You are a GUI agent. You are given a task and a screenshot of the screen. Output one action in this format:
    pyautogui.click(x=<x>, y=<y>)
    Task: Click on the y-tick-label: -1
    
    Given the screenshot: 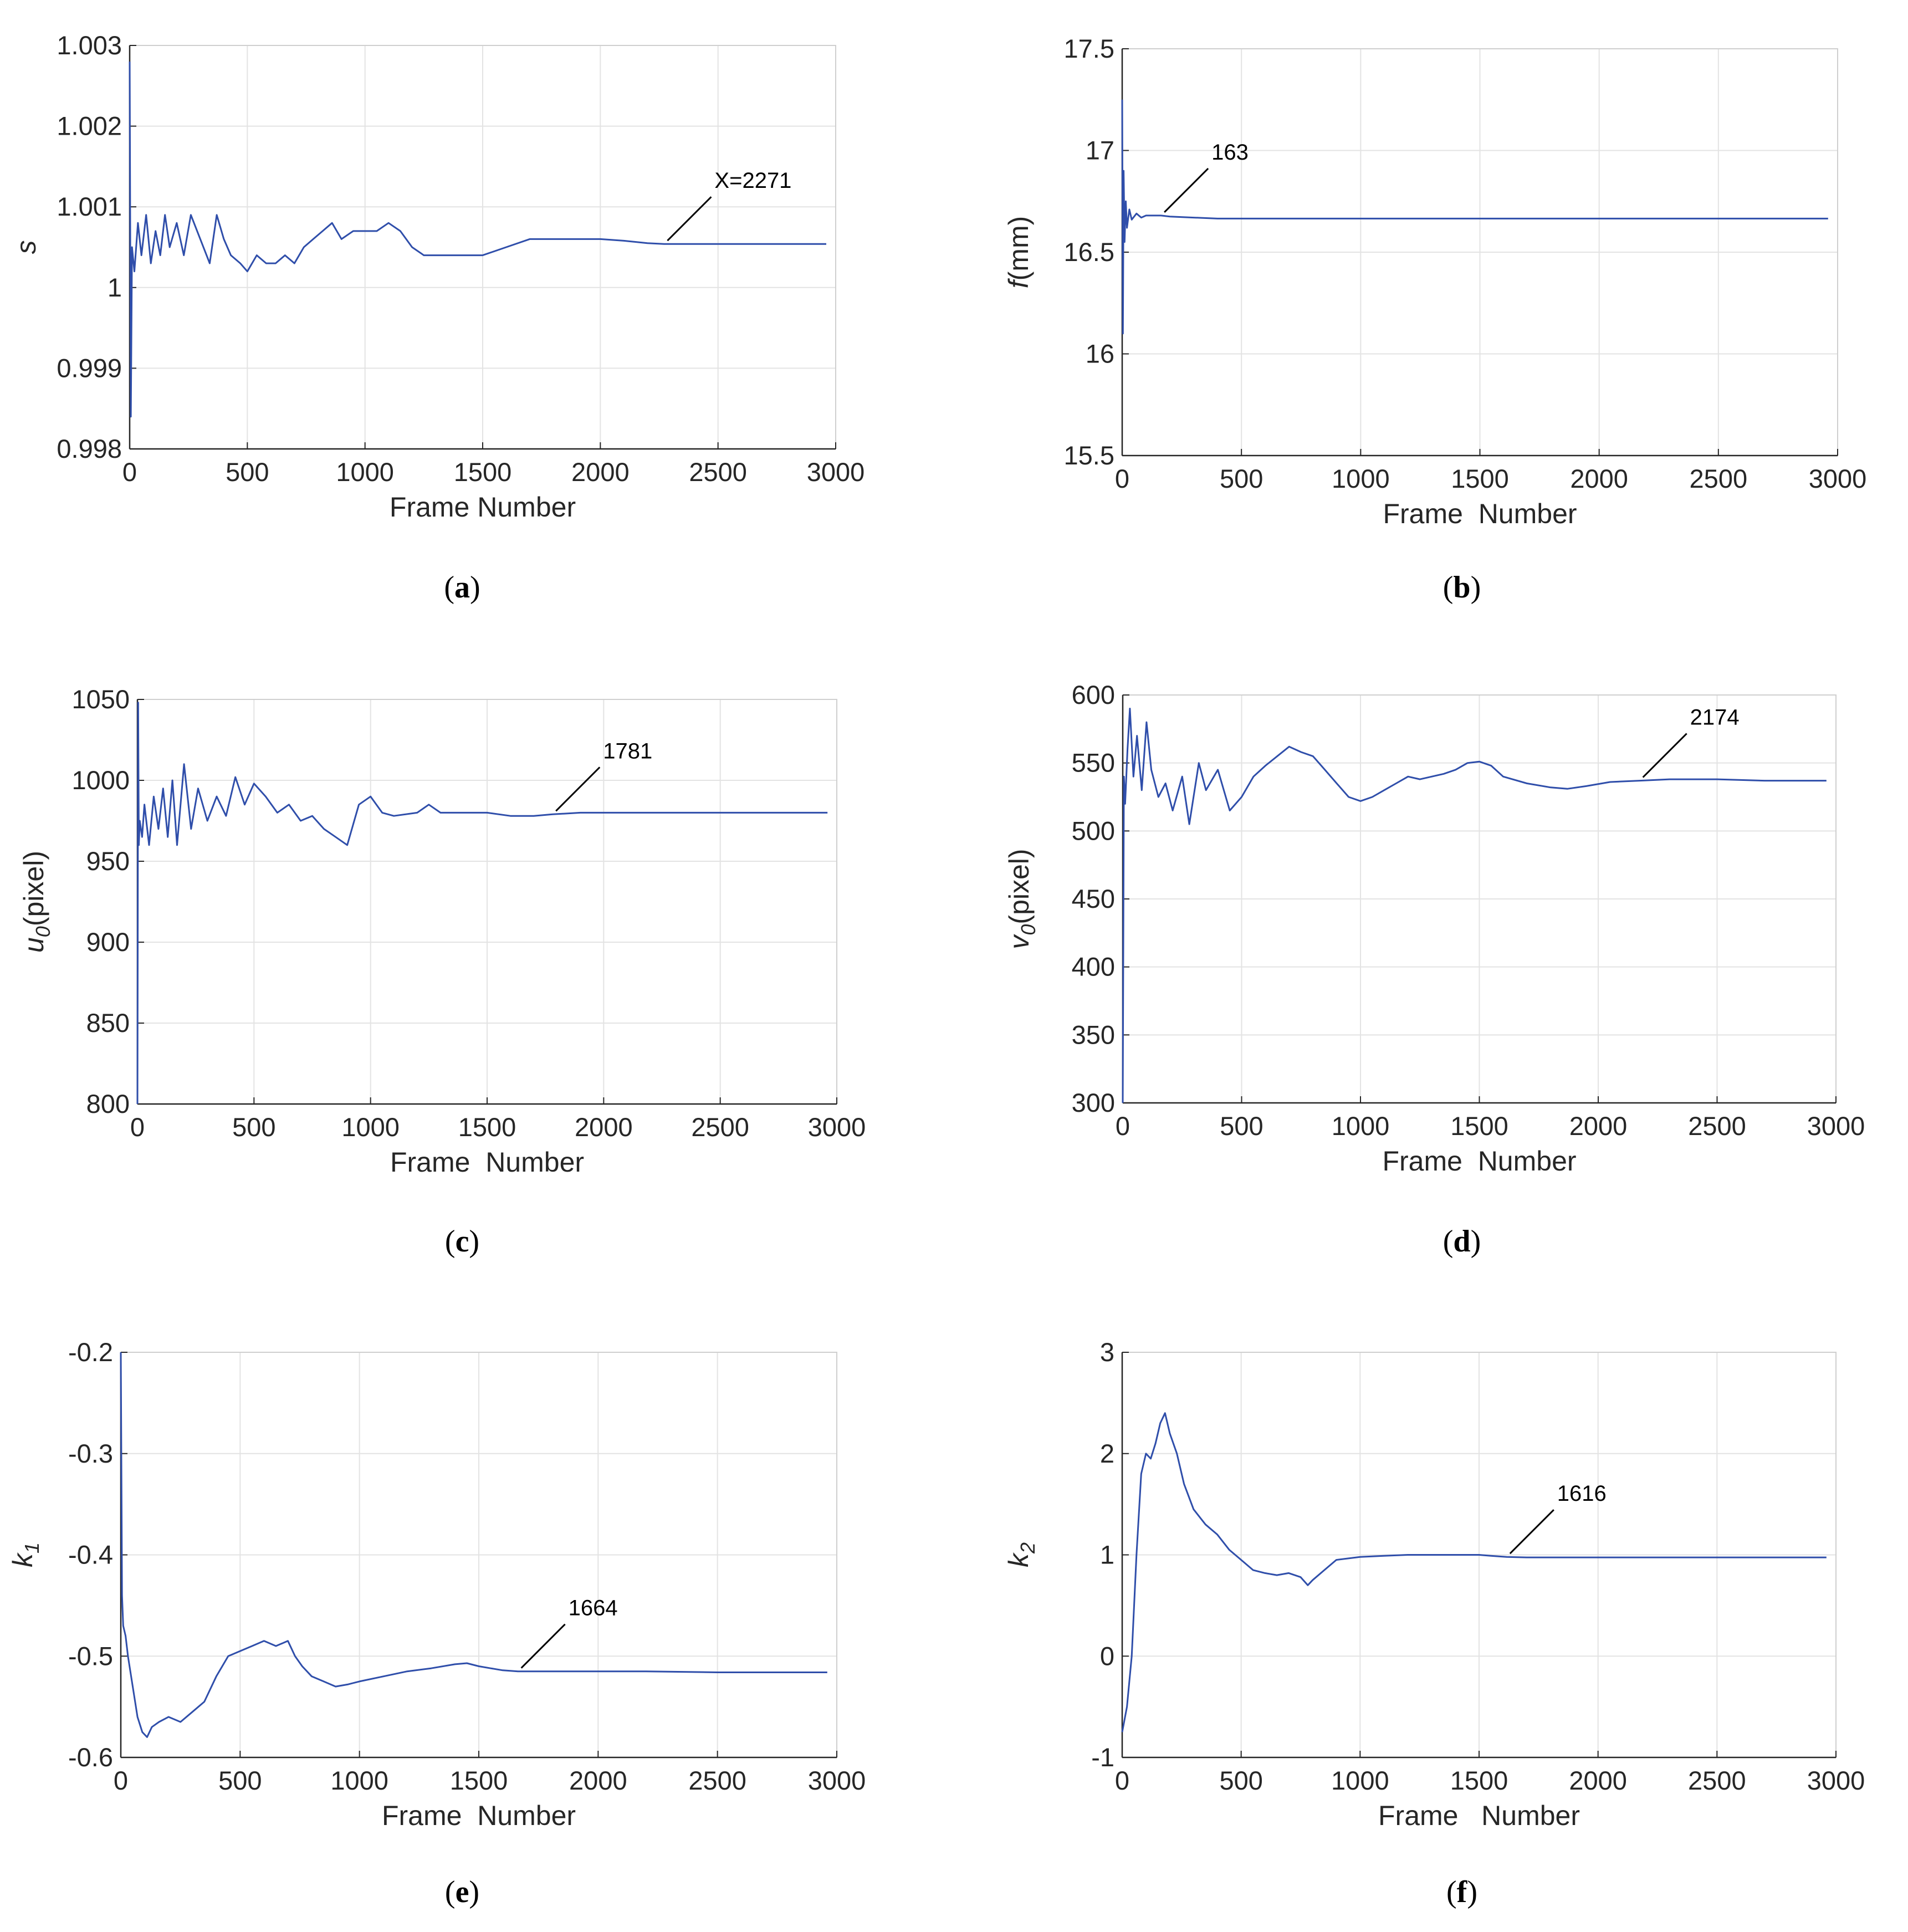 What is the action you would take?
    pyautogui.click(x=1103, y=1757)
    